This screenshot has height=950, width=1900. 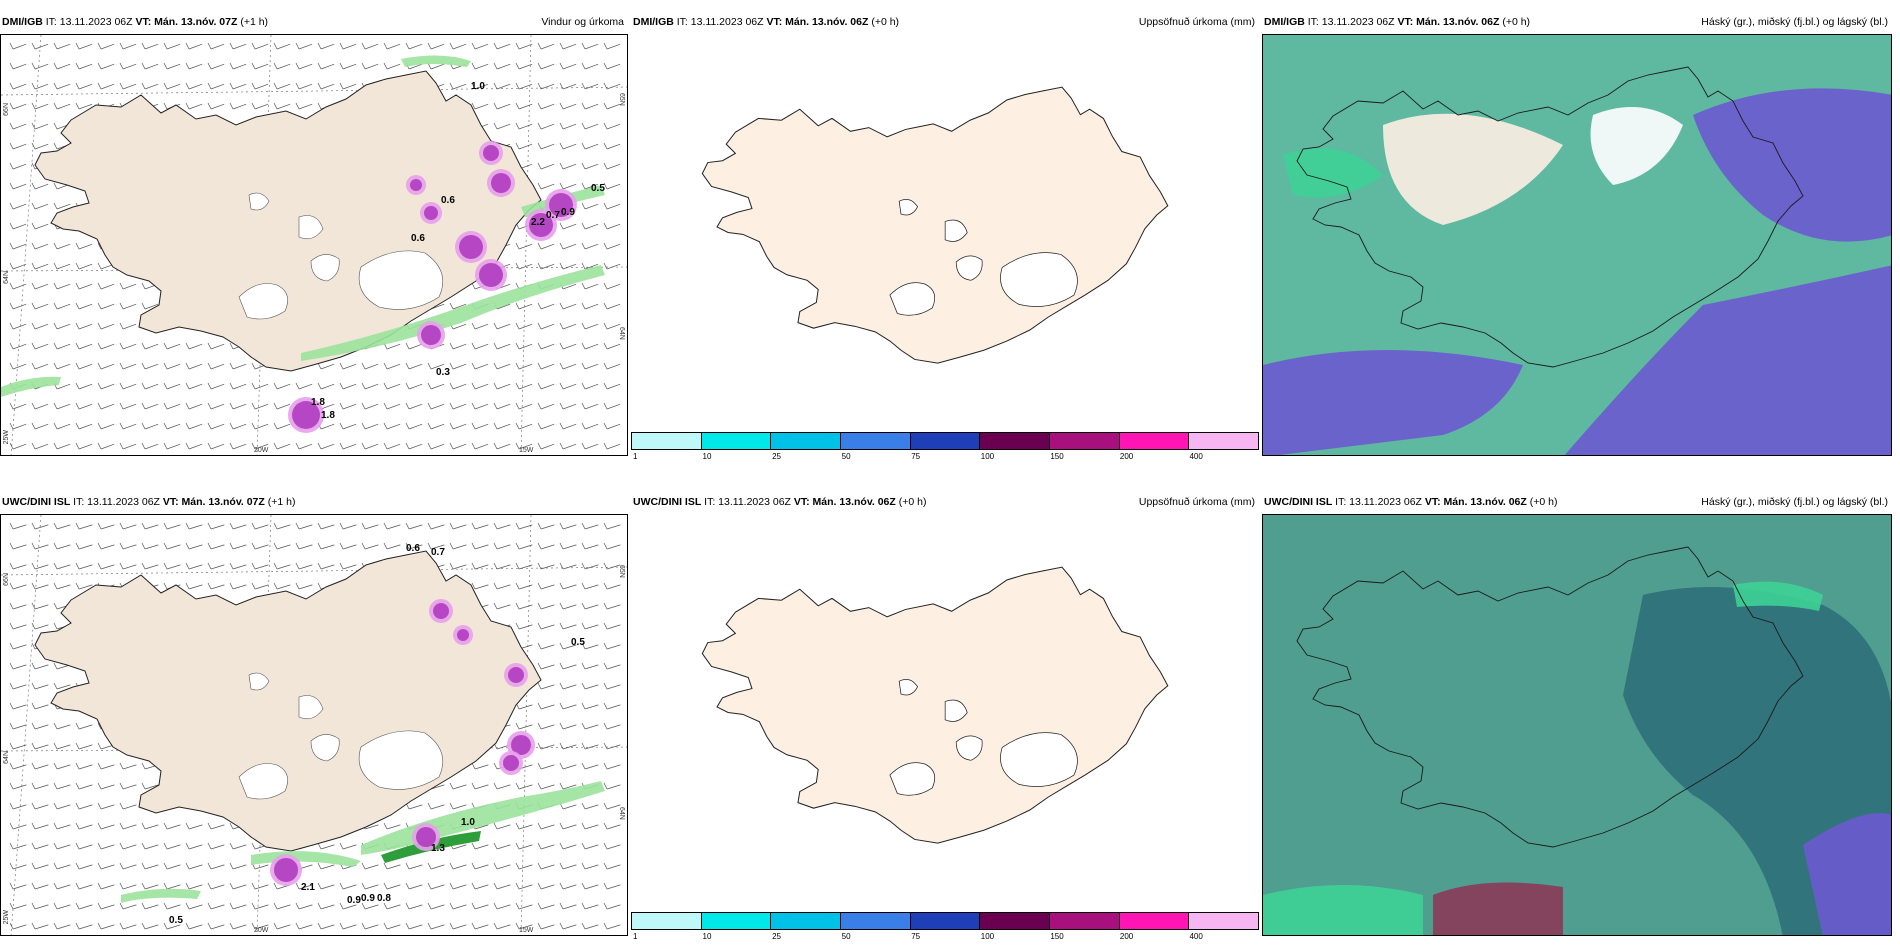 What do you see at coordinates (1550, 697) in the screenshot?
I see `iceland-coastline` at bounding box center [1550, 697].